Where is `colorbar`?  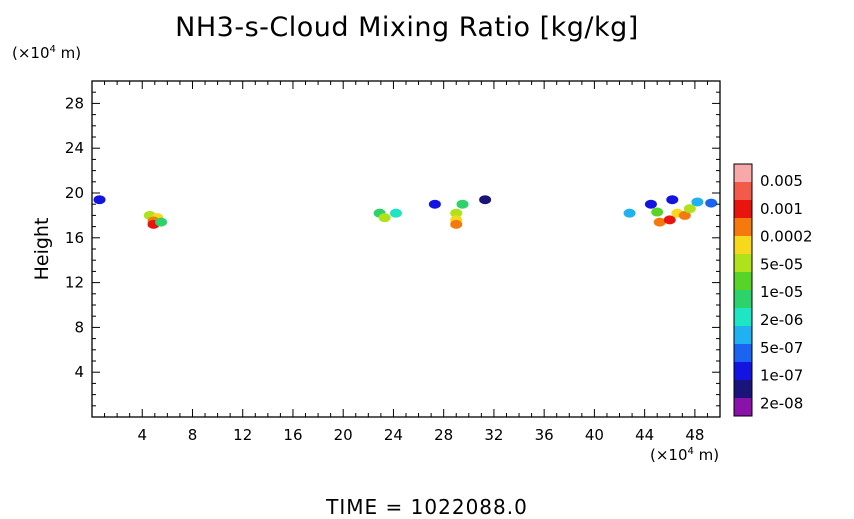
colorbar is located at coordinates (743, 290).